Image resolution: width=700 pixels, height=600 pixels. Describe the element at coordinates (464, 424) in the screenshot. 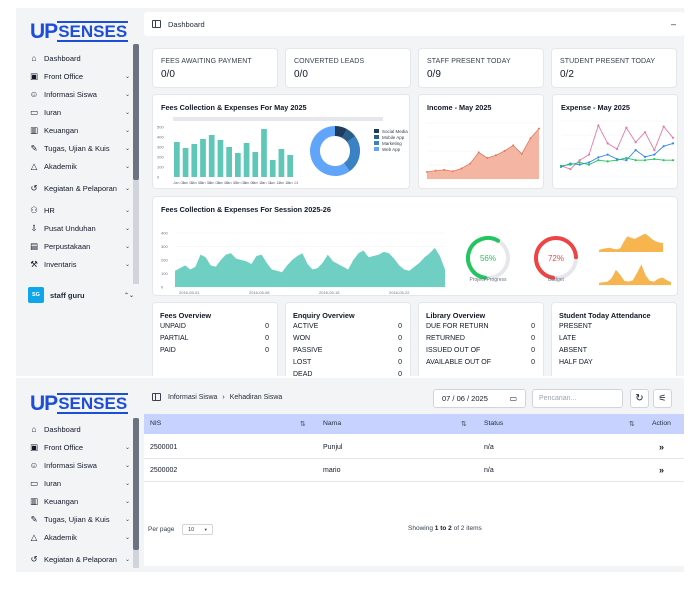

I see `sort-icon-nama: ⇅` at that location.